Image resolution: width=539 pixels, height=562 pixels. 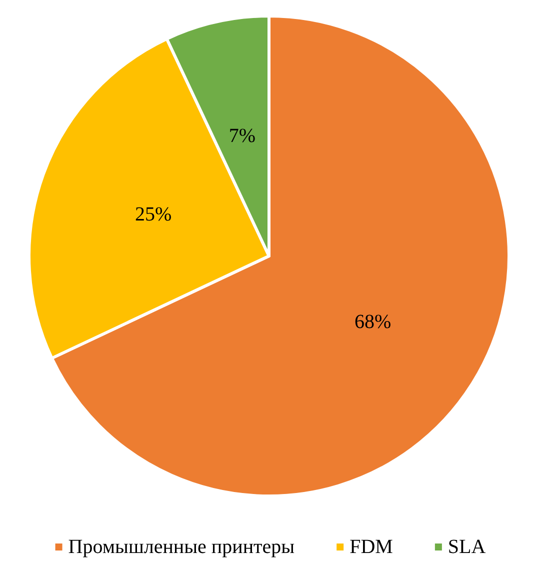 I want to click on legend-label: Промышленные принтеры, so click(x=181, y=547).